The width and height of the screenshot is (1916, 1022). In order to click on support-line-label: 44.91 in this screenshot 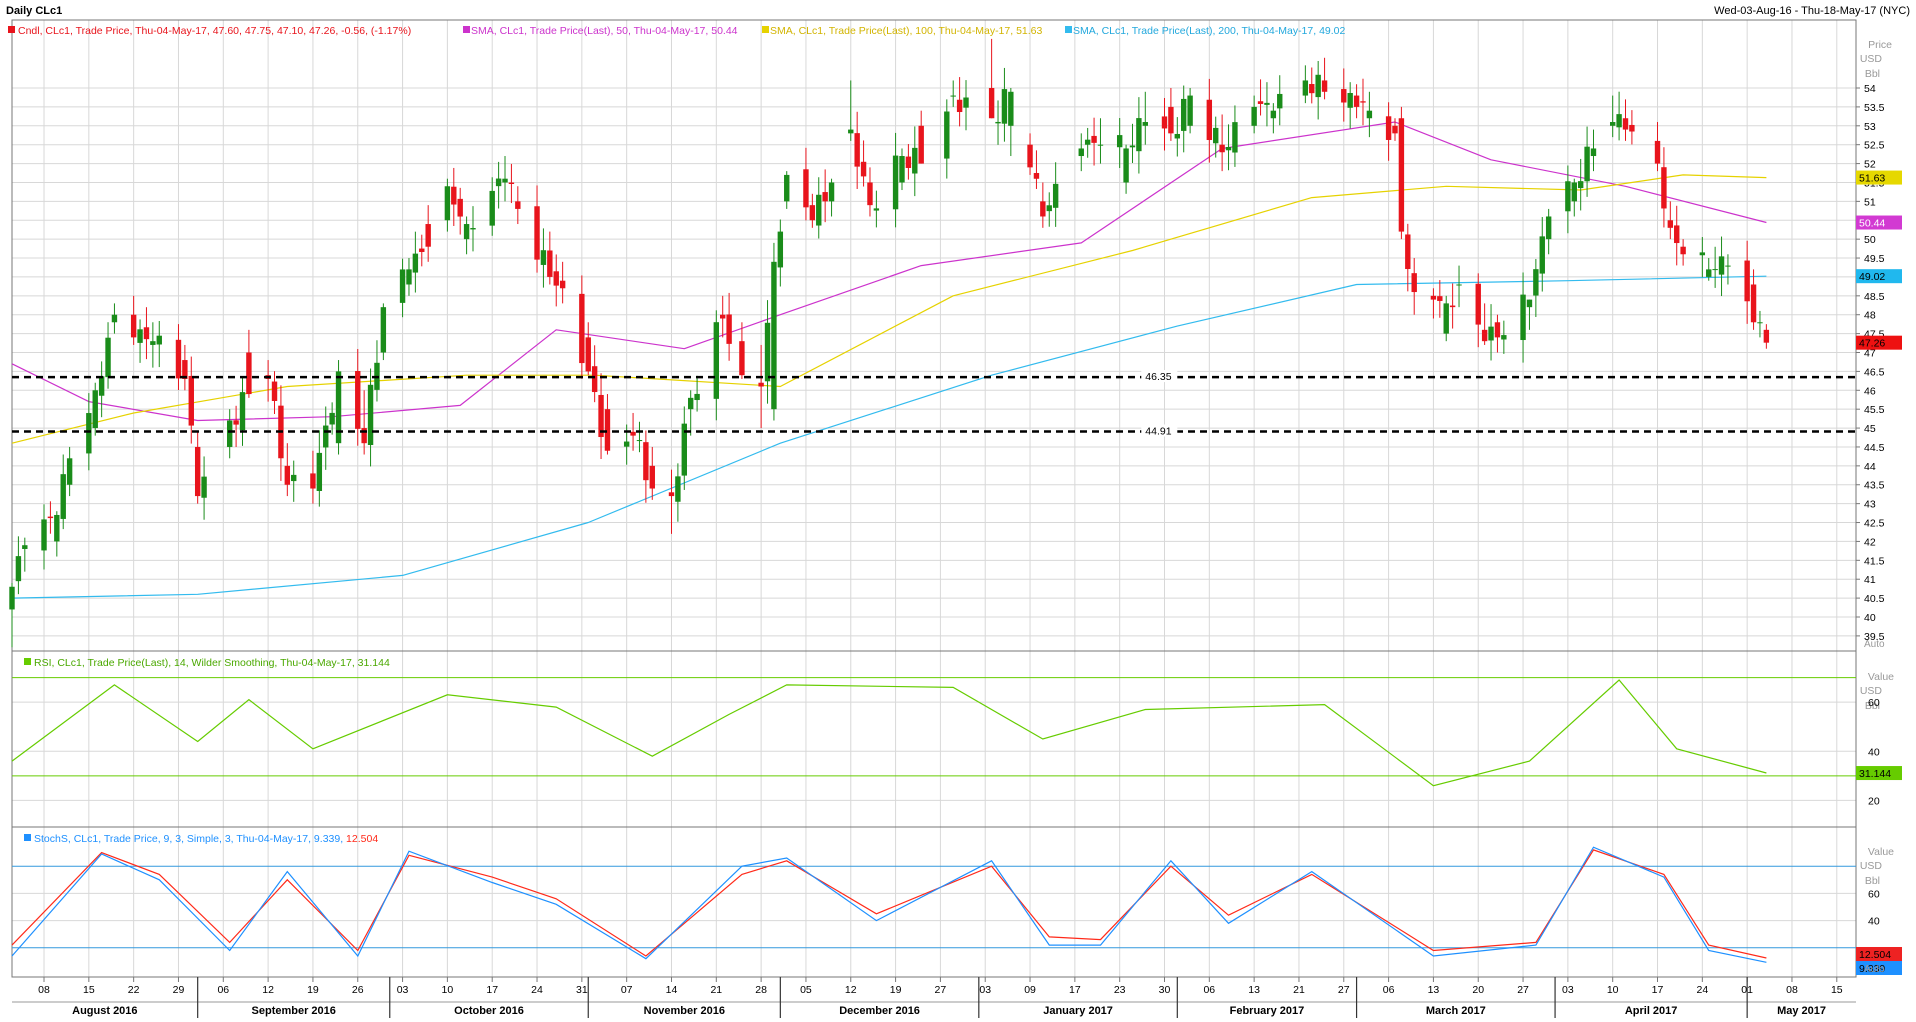, I will do `click(1158, 431)`.